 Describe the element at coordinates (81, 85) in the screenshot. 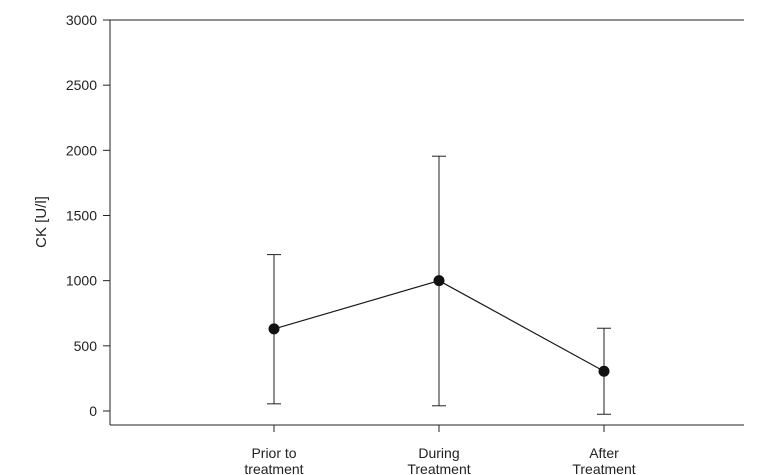

I see `y-tick-label: 2500` at that location.